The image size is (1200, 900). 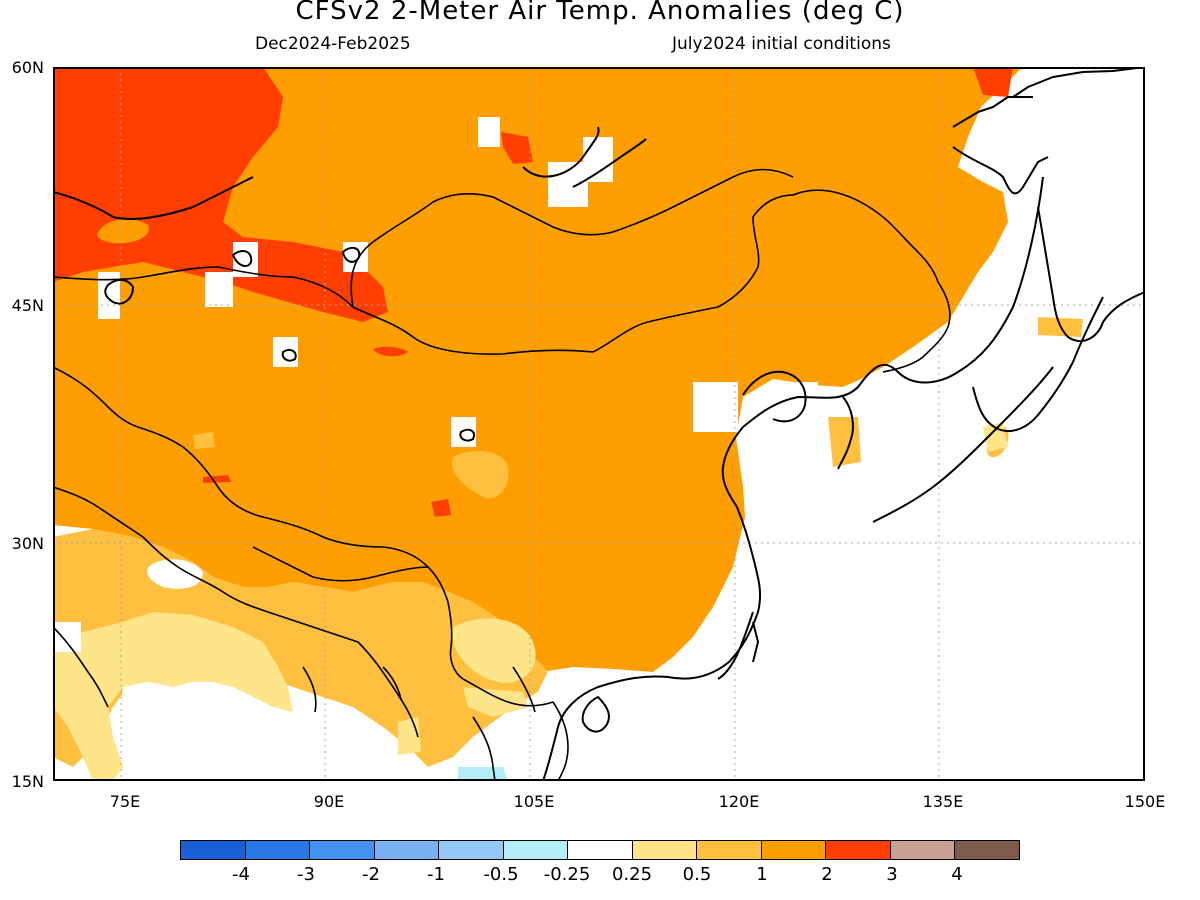 I want to click on legend-tick-label: -3, so click(x=306, y=874).